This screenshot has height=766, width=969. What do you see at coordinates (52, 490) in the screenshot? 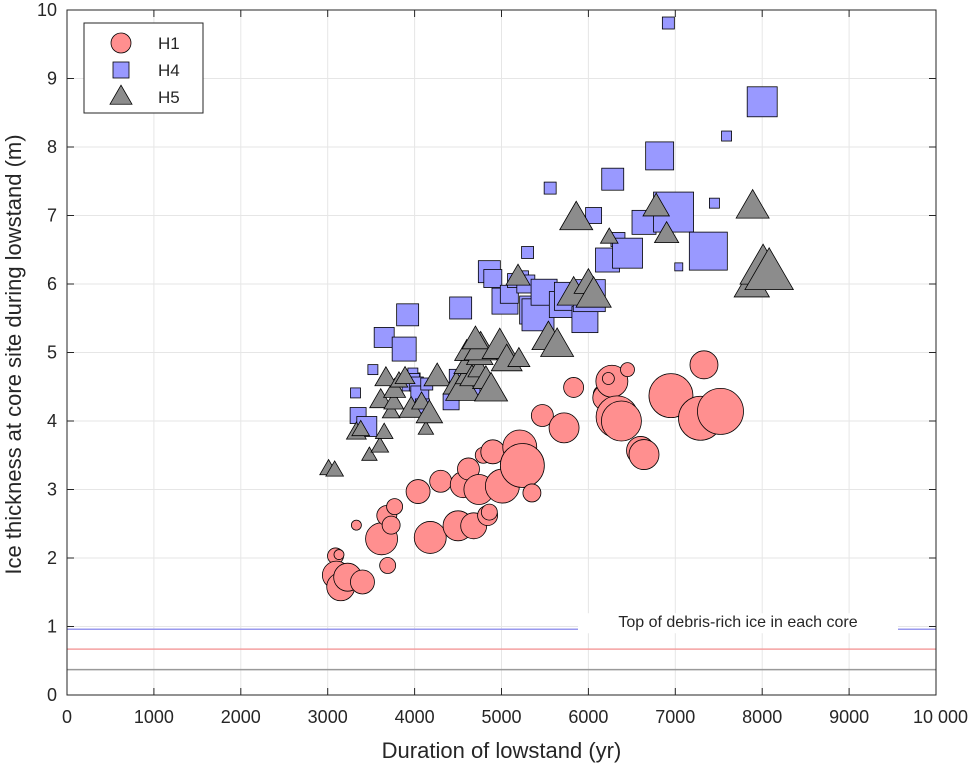
I see `y-tick-label: 3` at bounding box center [52, 490].